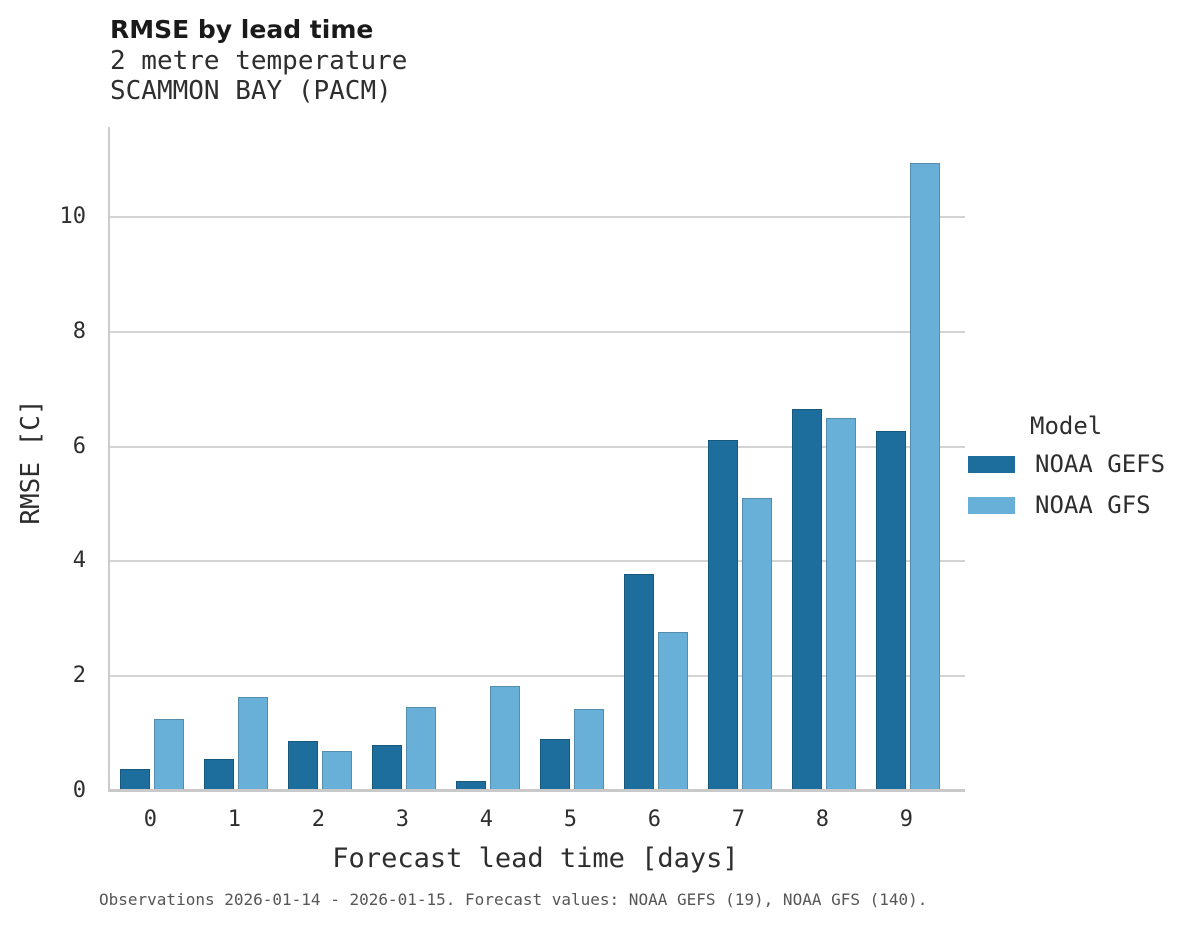 Image resolution: width=1192 pixels, height=928 pixels. I want to click on gridline-y6, so click(537, 446).